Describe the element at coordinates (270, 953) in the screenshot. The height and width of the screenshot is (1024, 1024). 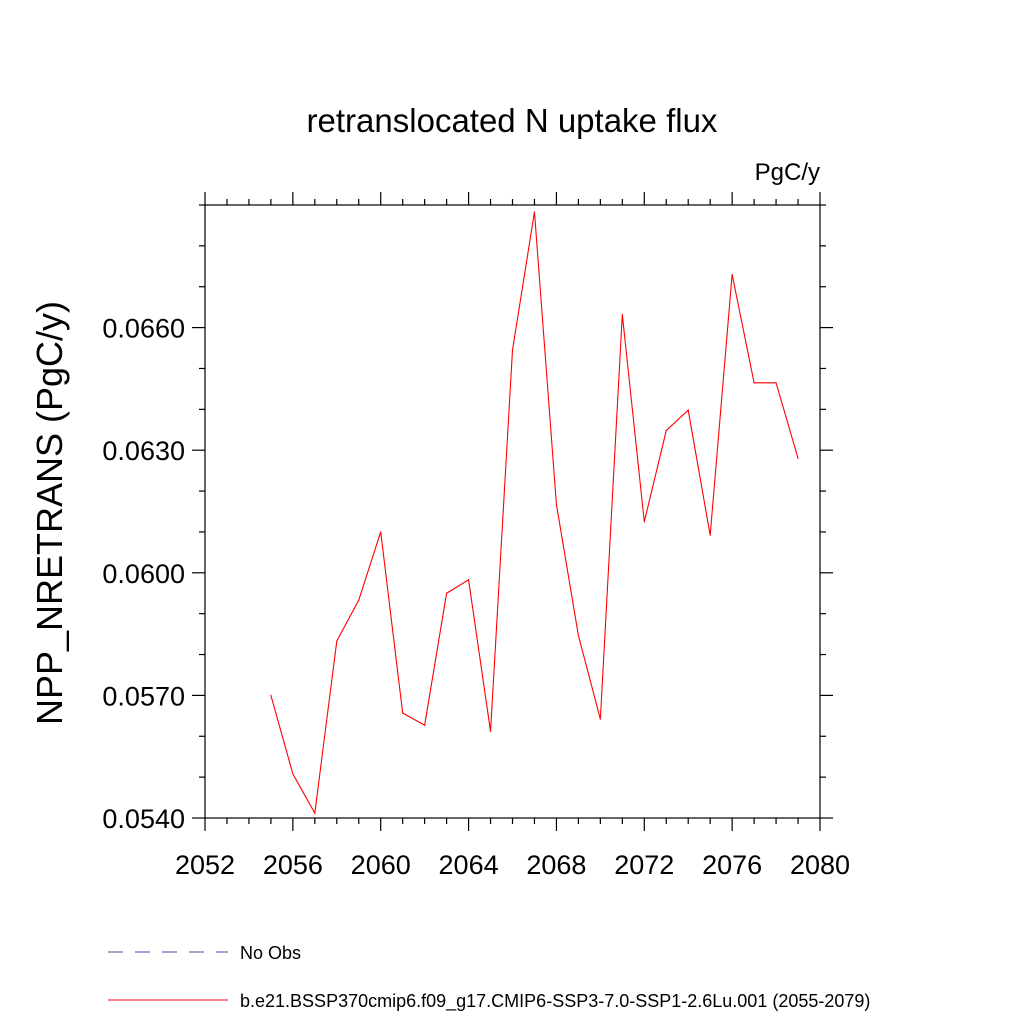
I see `legend-label-0: No Obs` at that location.